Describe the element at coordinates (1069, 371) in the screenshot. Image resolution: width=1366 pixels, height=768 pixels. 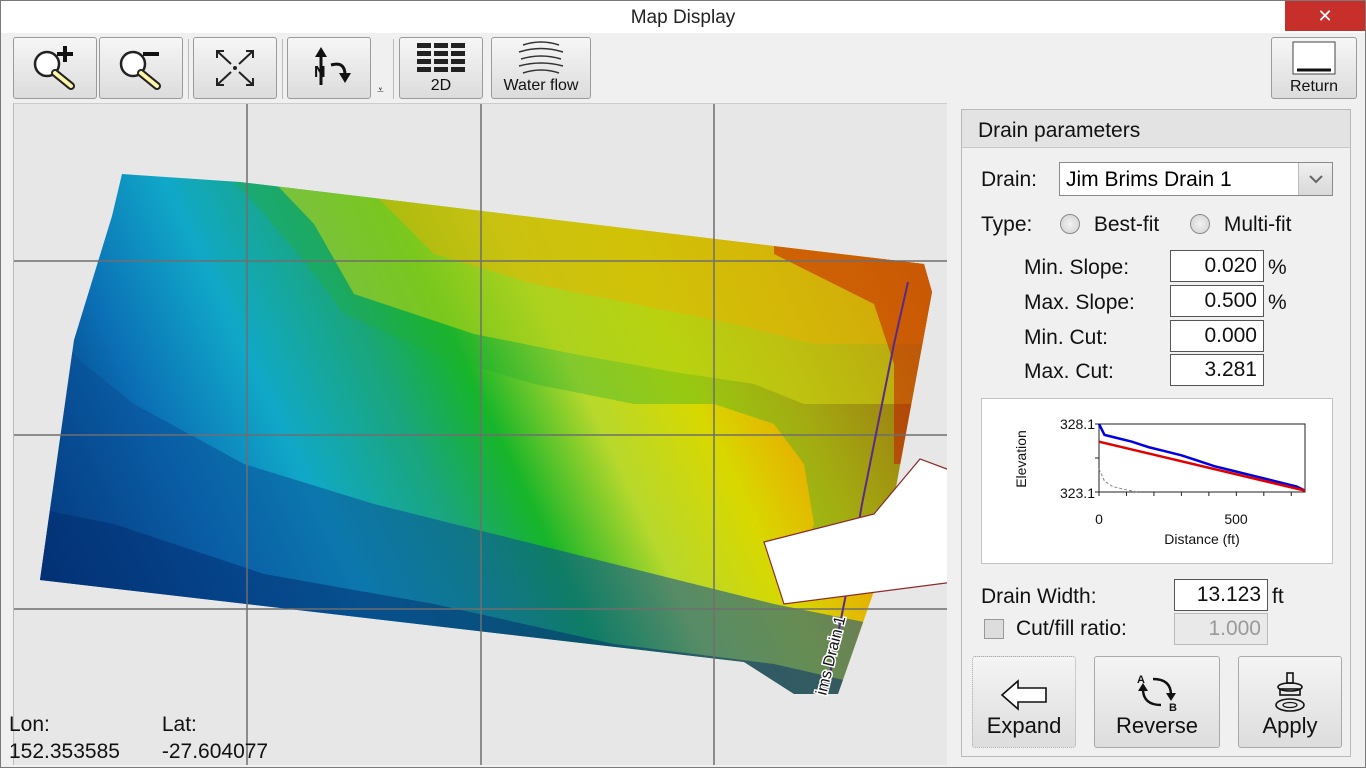
I see `max-cut-label: Max. Cut:` at that location.